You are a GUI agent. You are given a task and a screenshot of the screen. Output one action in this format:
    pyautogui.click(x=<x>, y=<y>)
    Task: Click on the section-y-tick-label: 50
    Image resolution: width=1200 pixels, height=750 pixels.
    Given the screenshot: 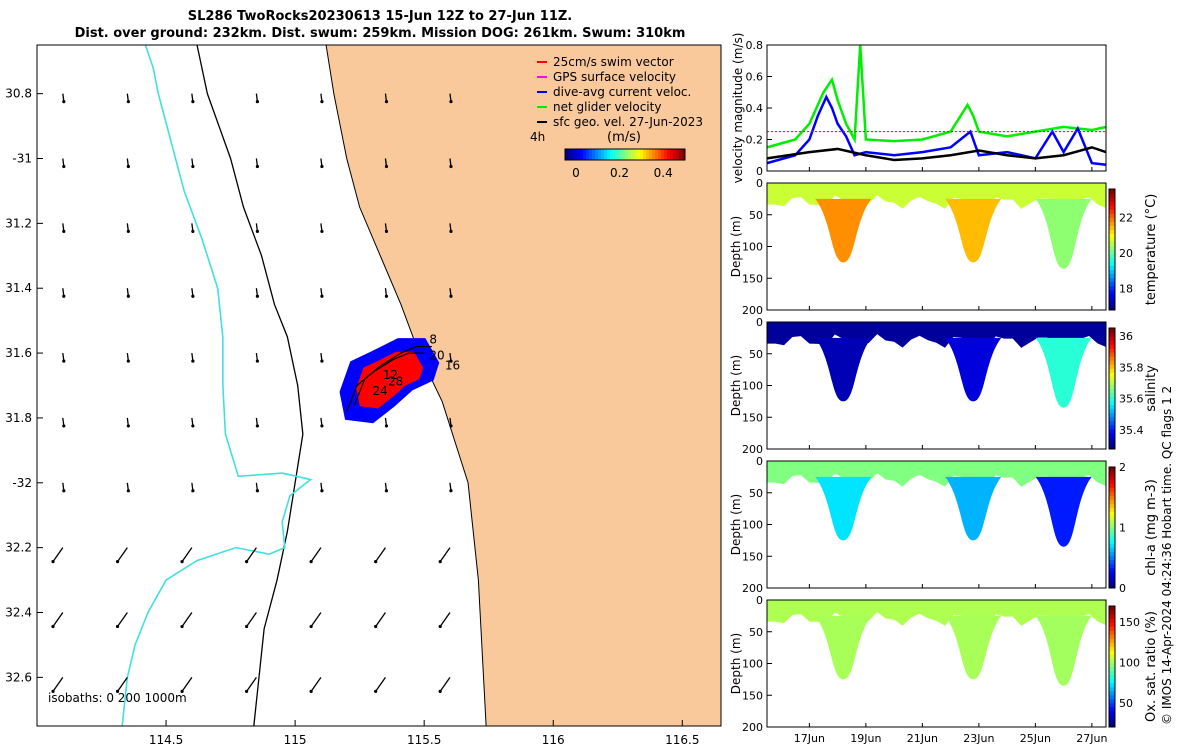 What is the action you would take?
    pyautogui.click(x=756, y=632)
    